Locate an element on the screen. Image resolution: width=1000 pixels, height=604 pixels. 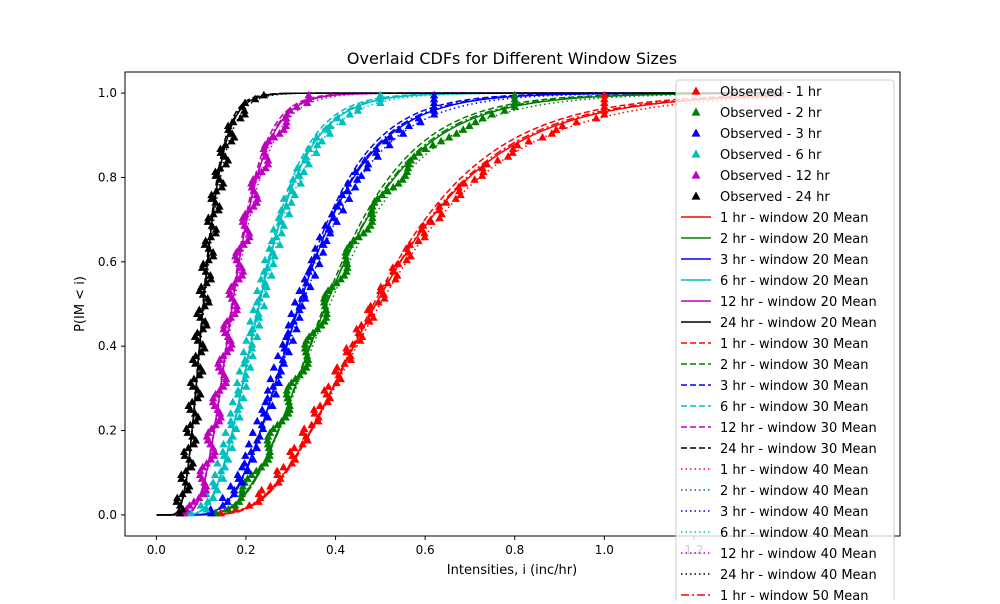
y-tick-label: 0.8 is located at coordinates (107, 177).